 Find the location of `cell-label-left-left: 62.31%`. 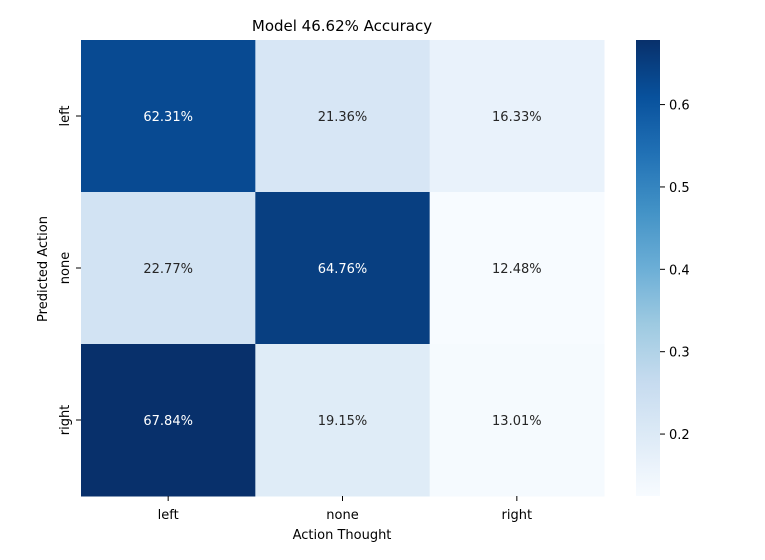

cell-label-left-left: 62.31% is located at coordinates (168, 117).